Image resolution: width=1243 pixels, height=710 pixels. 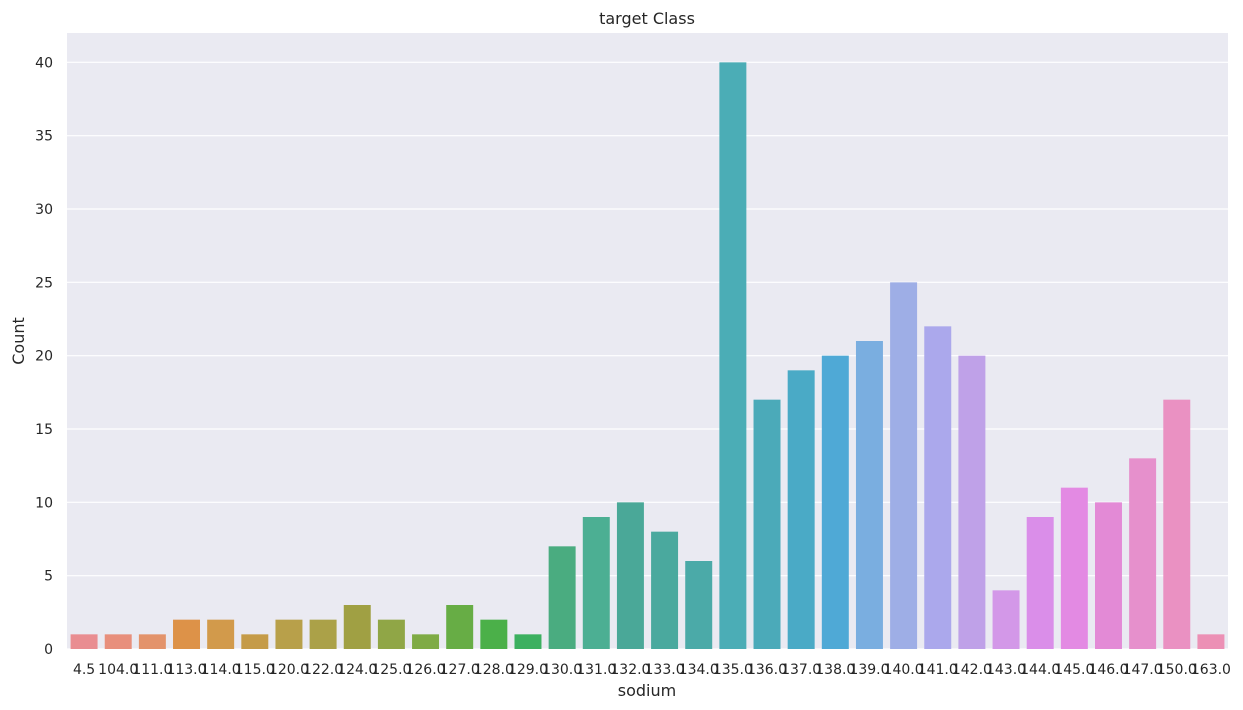 I want to click on x-tick-label: 133.0, so click(x=665, y=670).